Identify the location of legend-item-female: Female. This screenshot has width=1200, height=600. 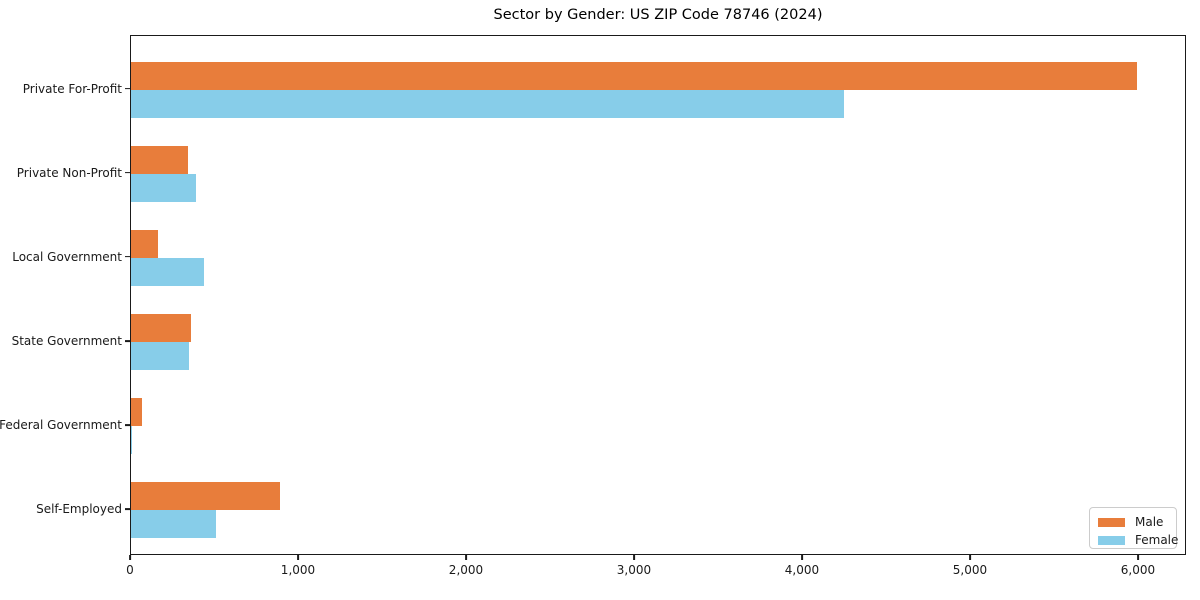
(1138, 540).